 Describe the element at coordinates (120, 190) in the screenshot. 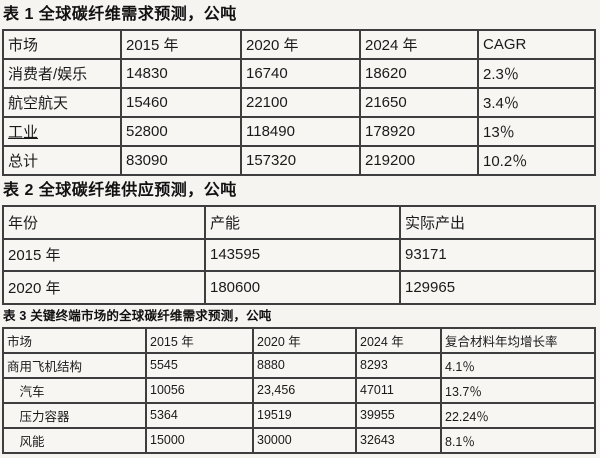

I see `table2-title: 表 2 全球碳纤维供应预测，公吨` at that location.